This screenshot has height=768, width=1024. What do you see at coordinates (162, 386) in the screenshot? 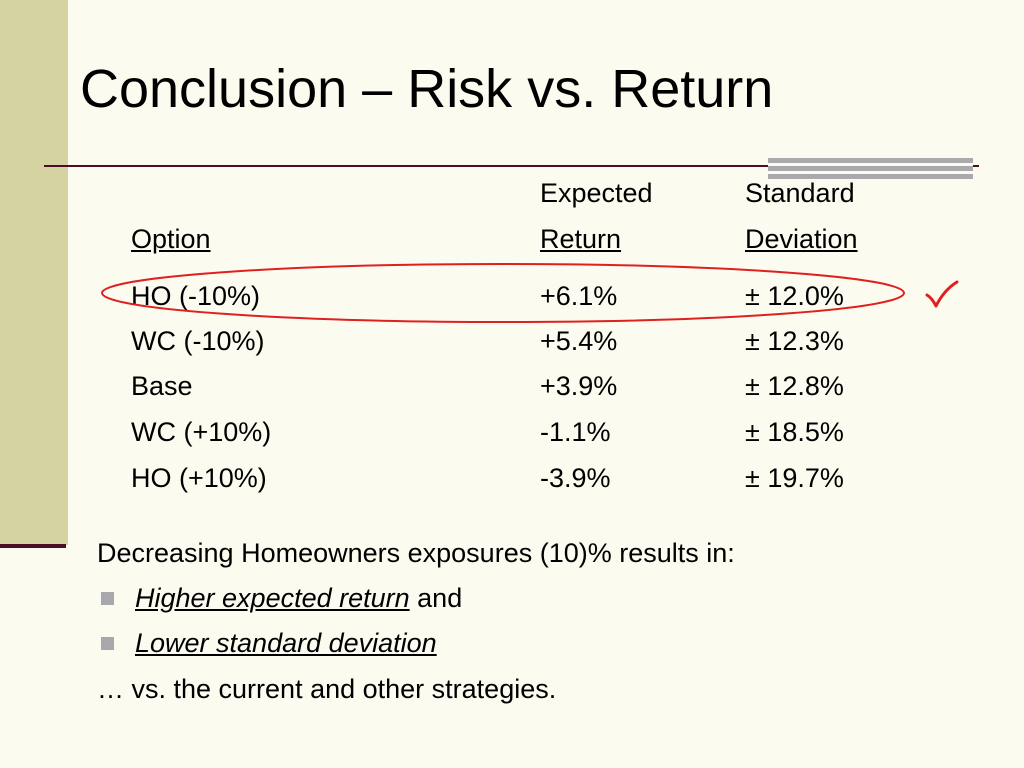
I see `table-row-option: Base` at bounding box center [162, 386].